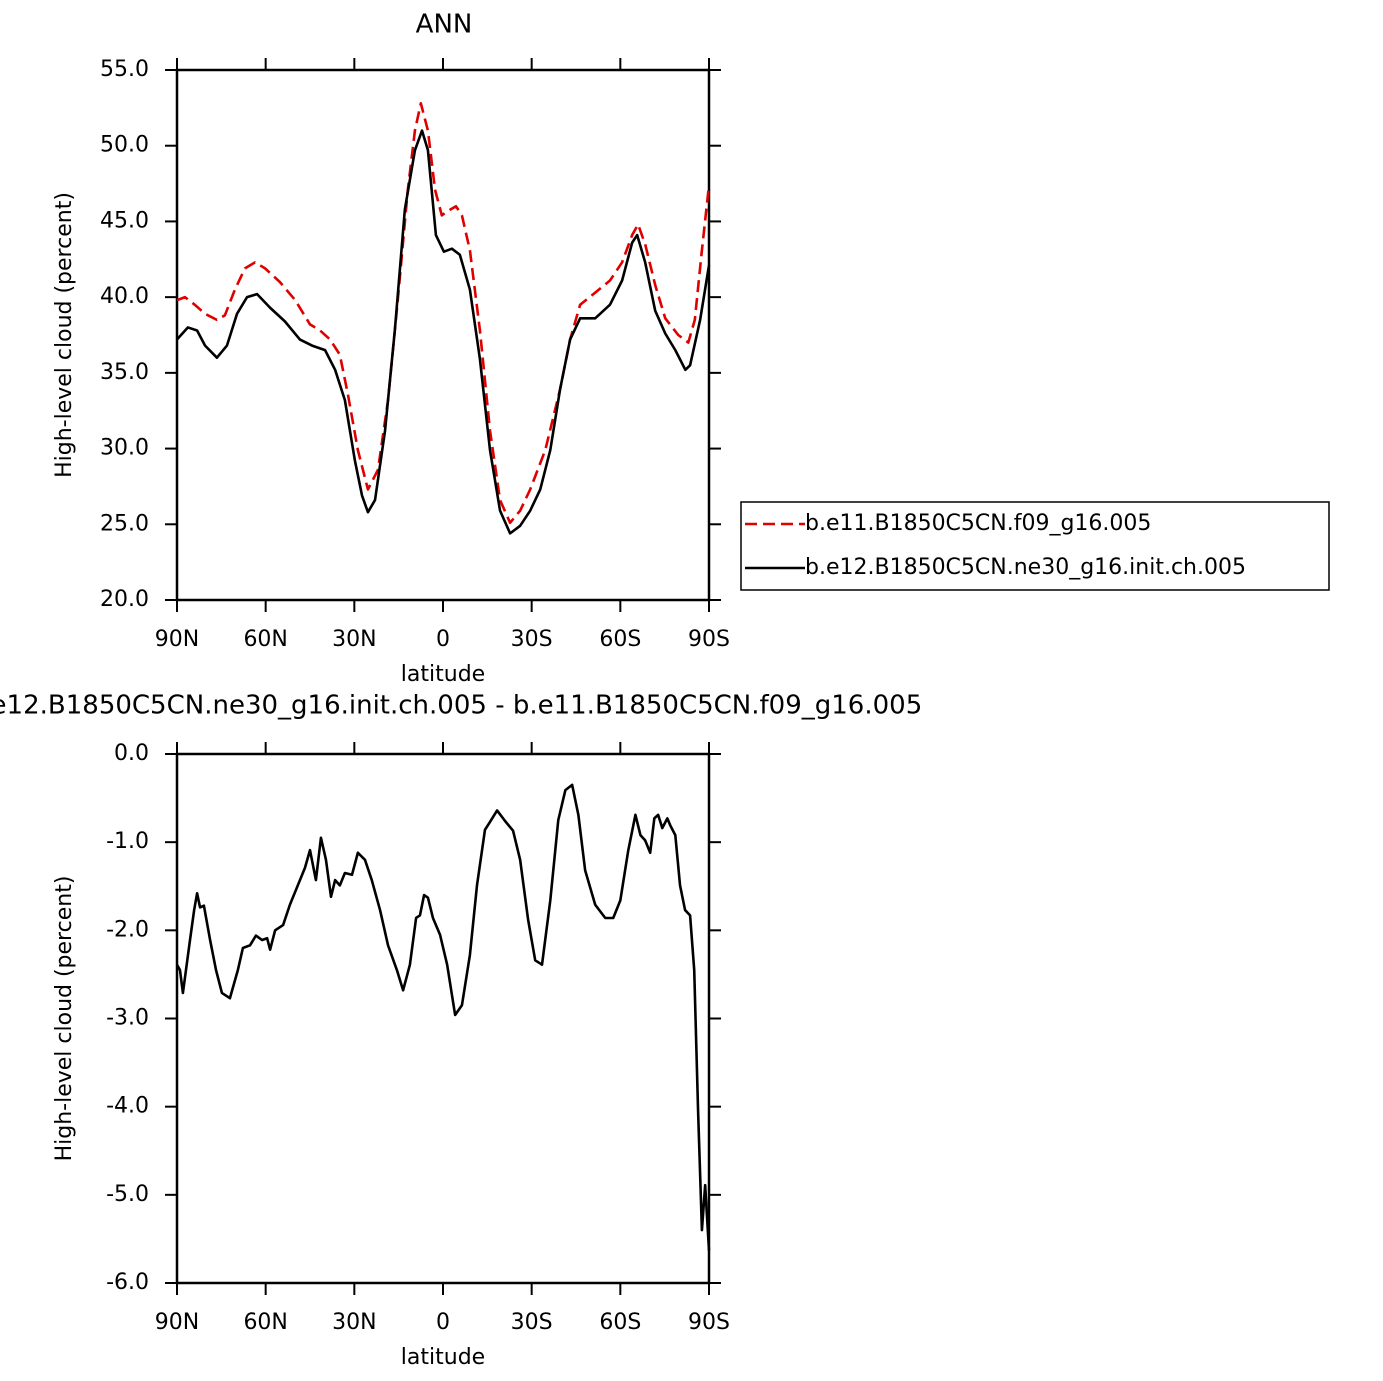 This screenshot has width=1383, height=1381. Describe the element at coordinates (127, 1018) in the screenshot. I see `y-tick-label: -3.0` at that location.